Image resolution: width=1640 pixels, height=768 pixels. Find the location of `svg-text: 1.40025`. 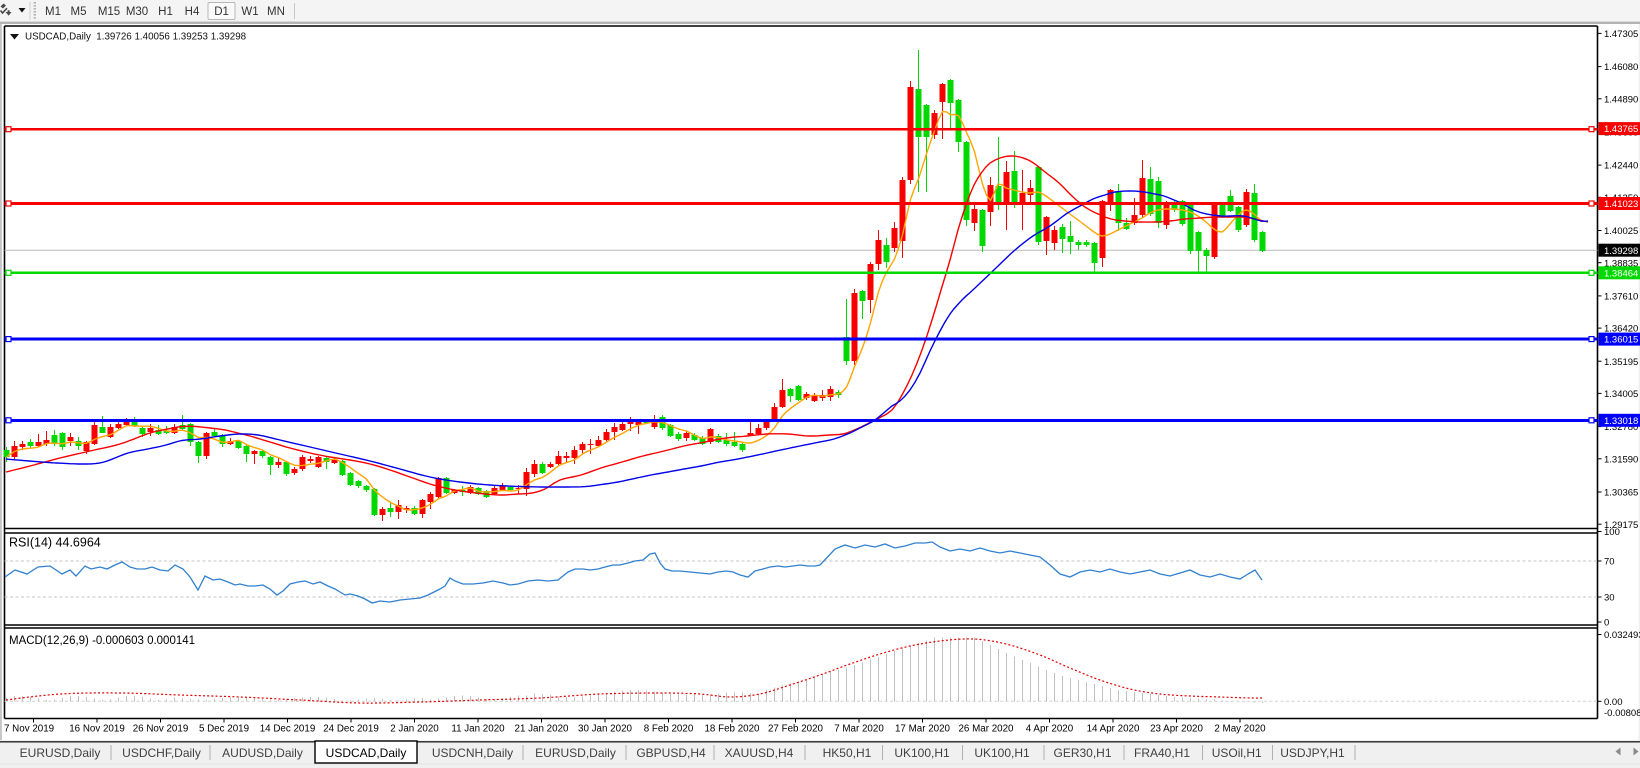

svg-text: 1.40025 is located at coordinates (1621, 231).